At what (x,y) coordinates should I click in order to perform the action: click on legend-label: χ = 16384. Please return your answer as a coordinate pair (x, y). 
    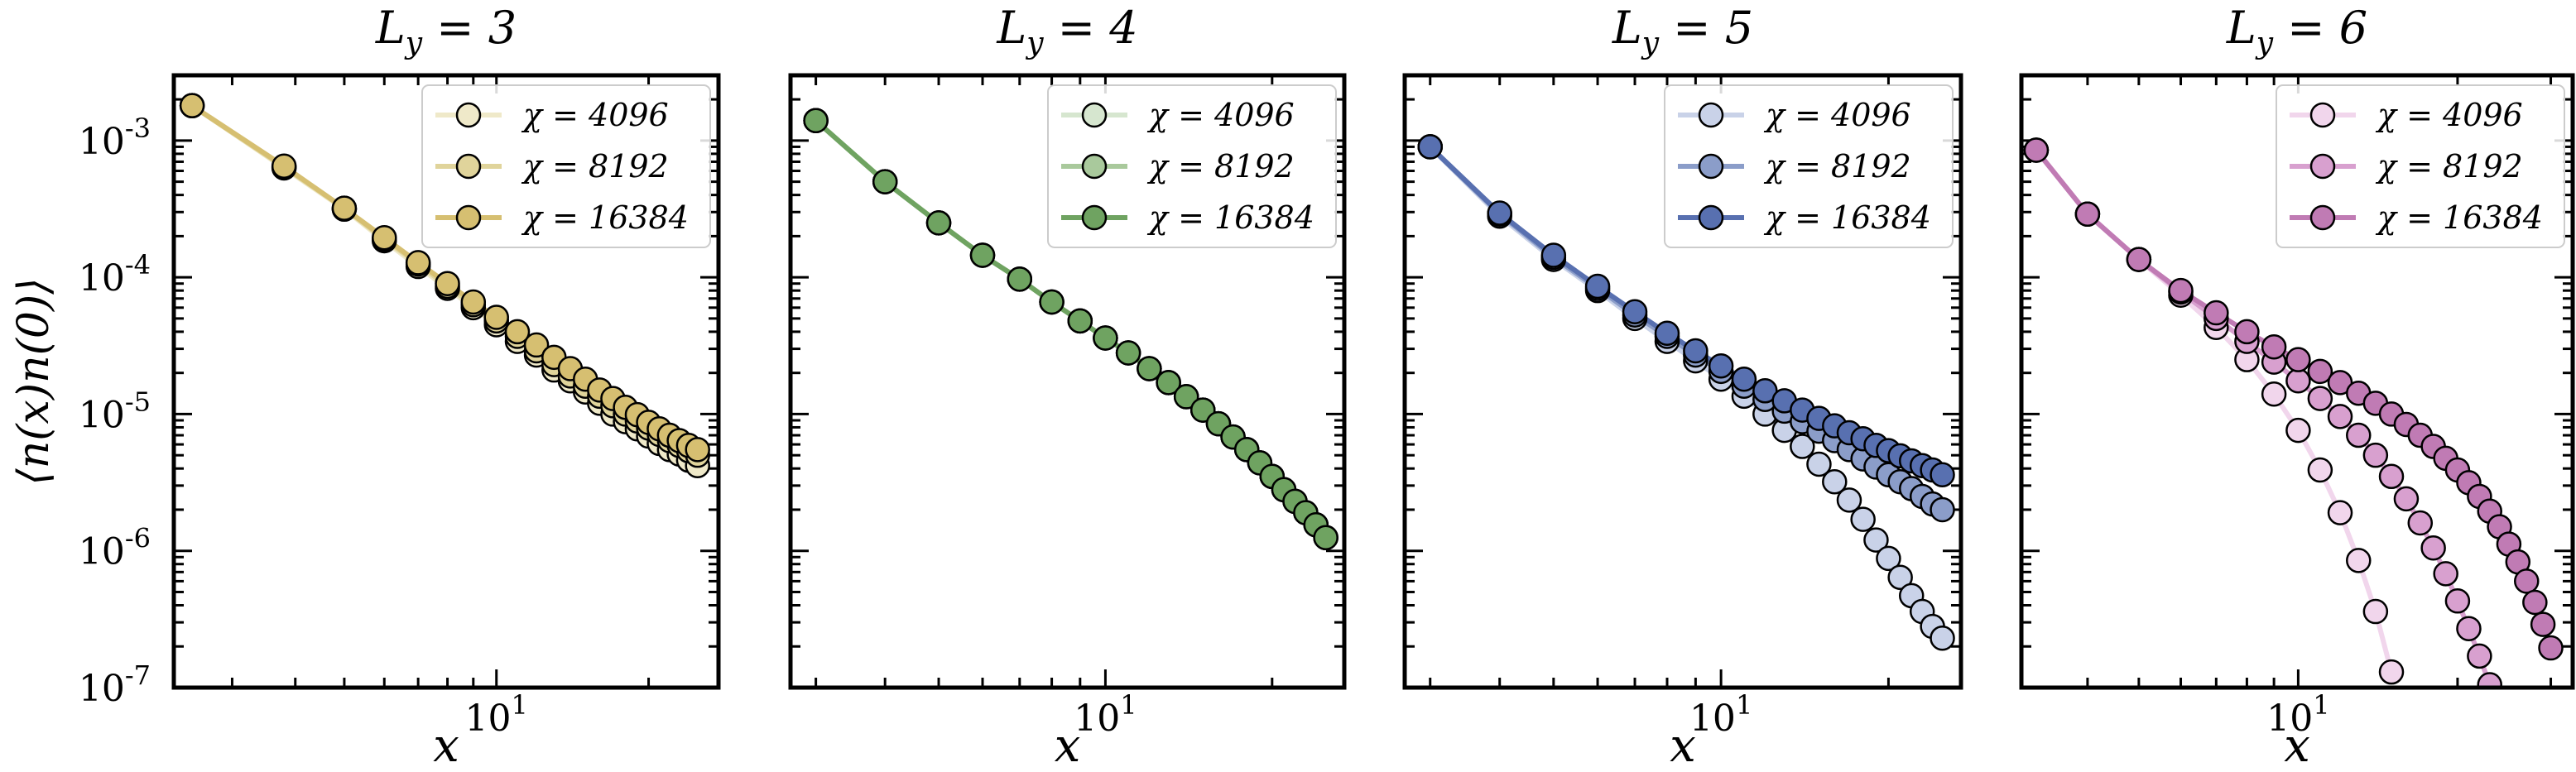
    Looking at the image, I should click on (1847, 218).